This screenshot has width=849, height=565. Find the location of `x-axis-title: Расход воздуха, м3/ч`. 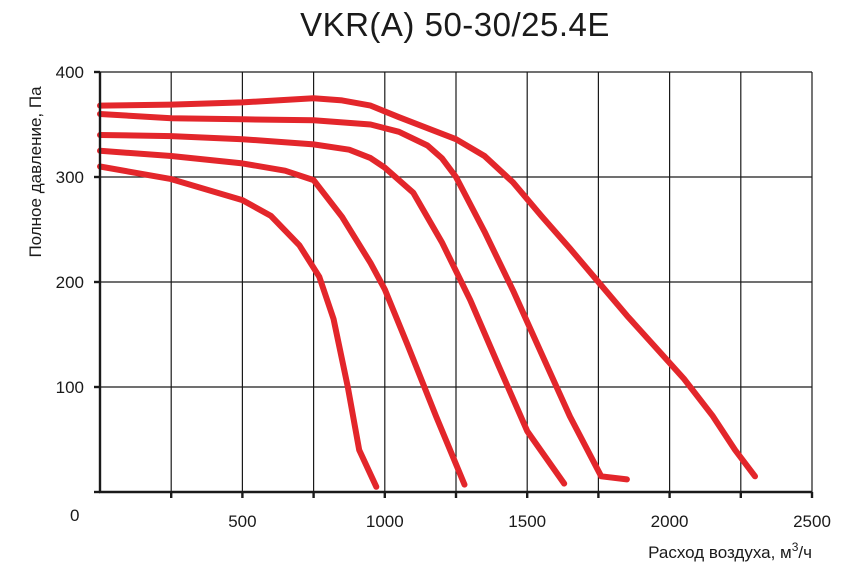

x-axis-title: Расход воздуха, м3/ч is located at coordinates (730, 551).